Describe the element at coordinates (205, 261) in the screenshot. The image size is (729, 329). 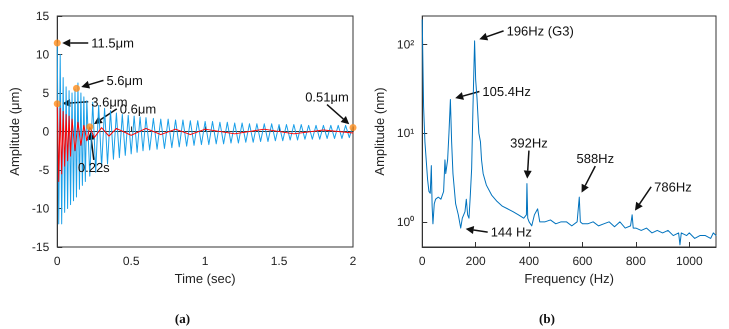
I see `x-tick-label: 1` at that location.